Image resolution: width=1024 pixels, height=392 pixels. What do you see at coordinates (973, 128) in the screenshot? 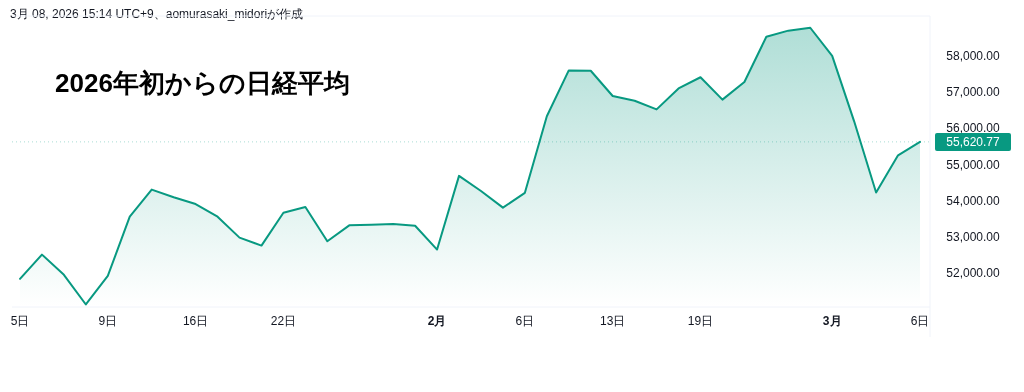
I see `y-tick-label: 56,000.00` at bounding box center [973, 128].